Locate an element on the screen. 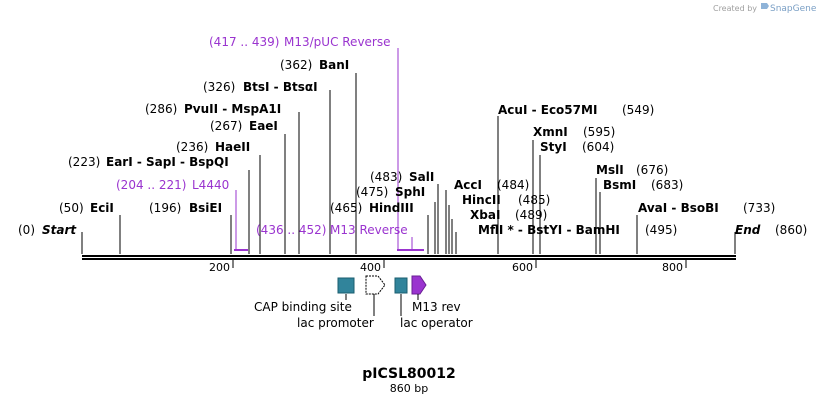 The image size is (818, 404). site-name-haeii: HaeII is located at coordinates (232, 147).